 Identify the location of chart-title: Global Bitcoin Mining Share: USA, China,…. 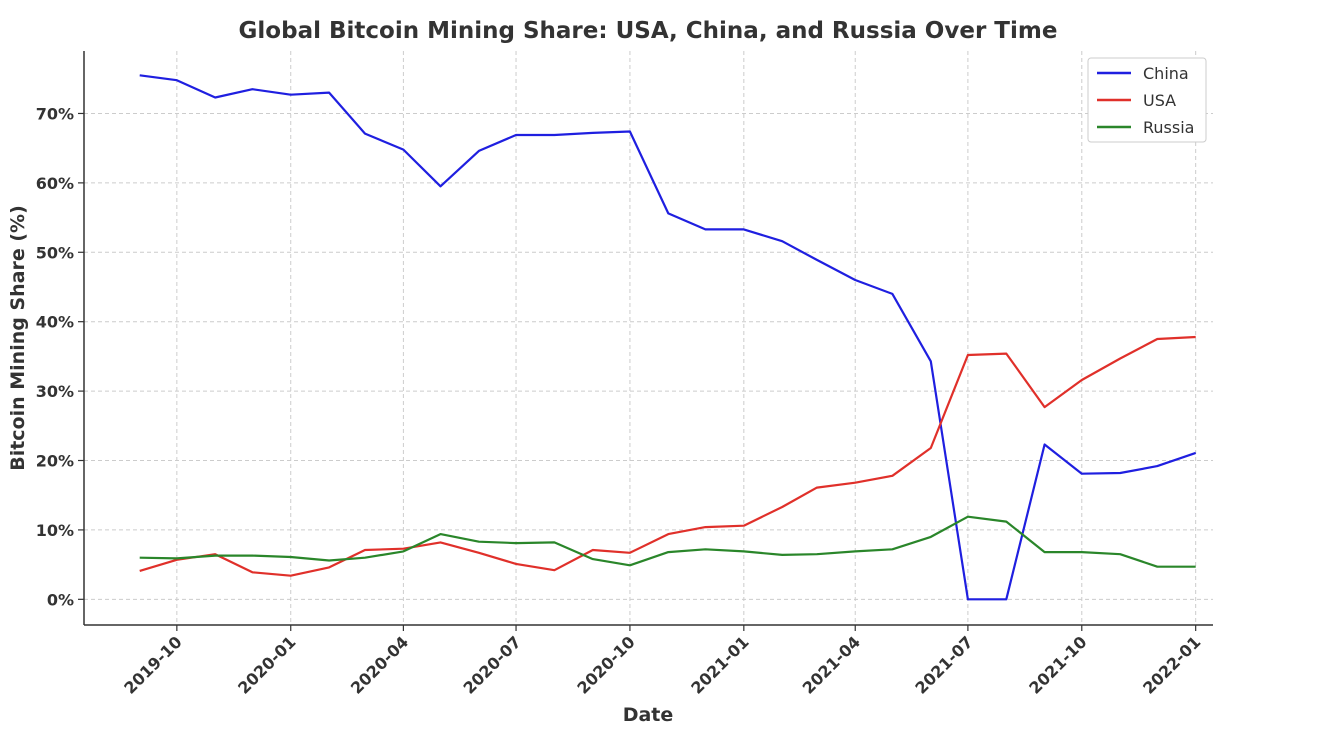
(648, 31).